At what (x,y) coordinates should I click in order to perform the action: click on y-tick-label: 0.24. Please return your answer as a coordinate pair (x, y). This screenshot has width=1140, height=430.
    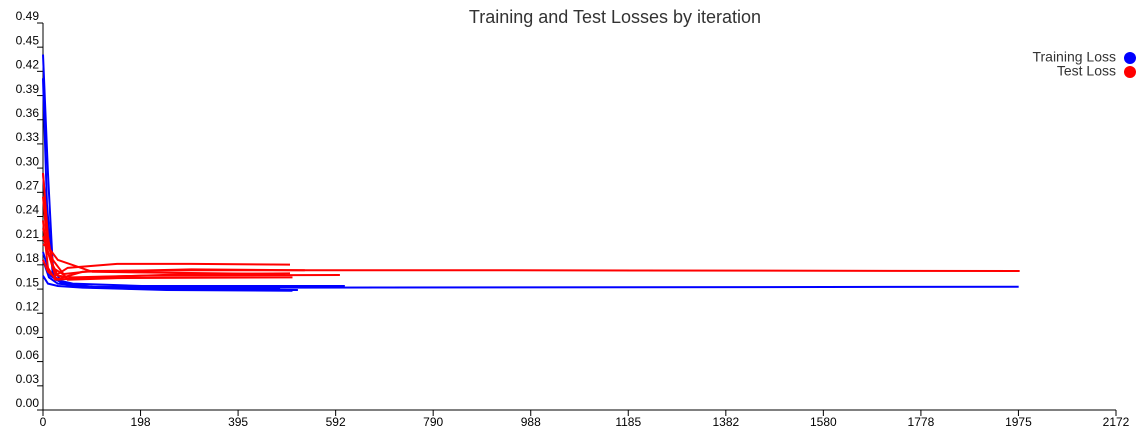
    Looking at the image, I should click on (28, 210).